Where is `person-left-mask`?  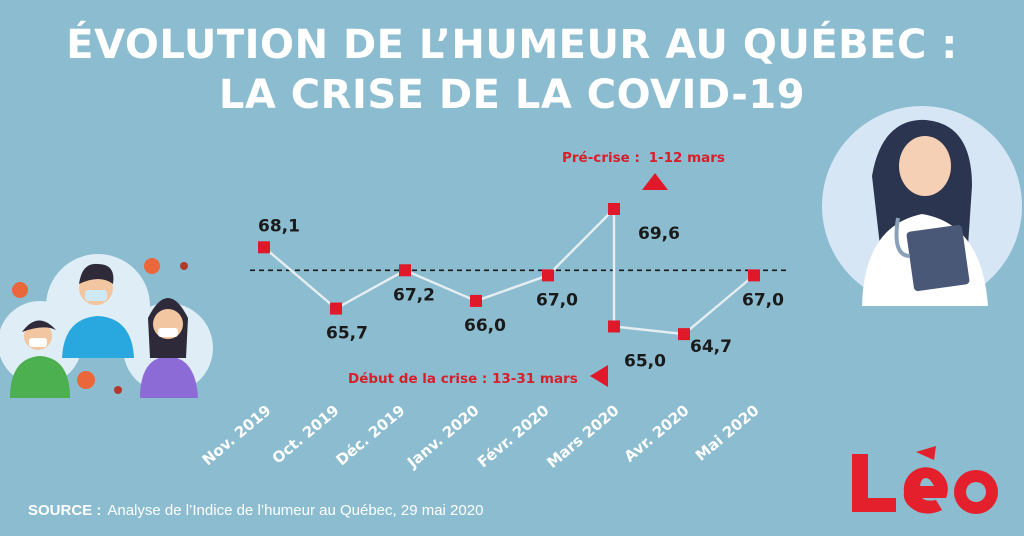 person-left-mask is located at coordinates (38, 342).